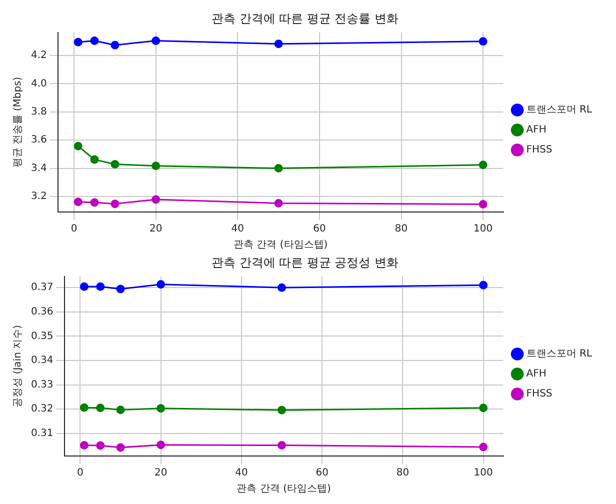 The width and height of the screenshot is (616, 504). I want to click on y-tick-label: 4.0, so click(38, 84).